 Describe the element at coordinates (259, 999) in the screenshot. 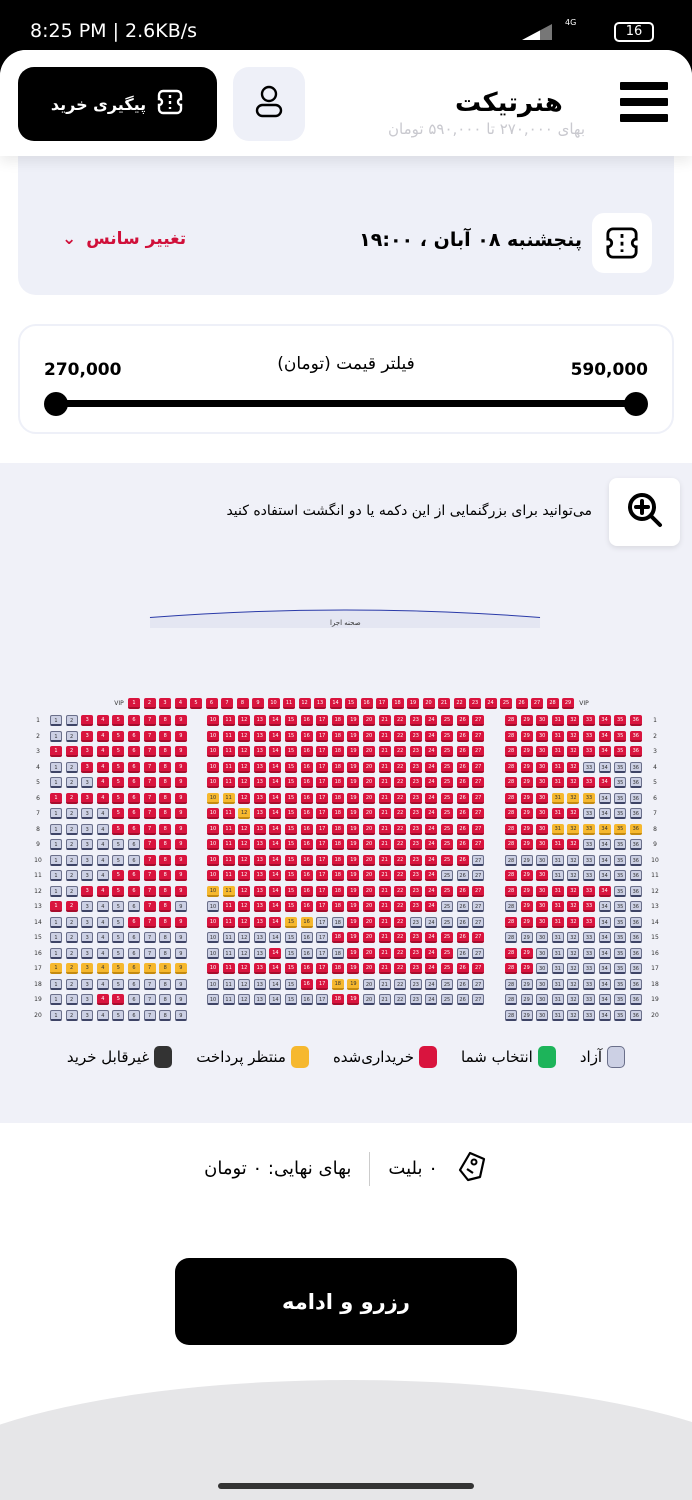

I see `seat: 13` at that location.